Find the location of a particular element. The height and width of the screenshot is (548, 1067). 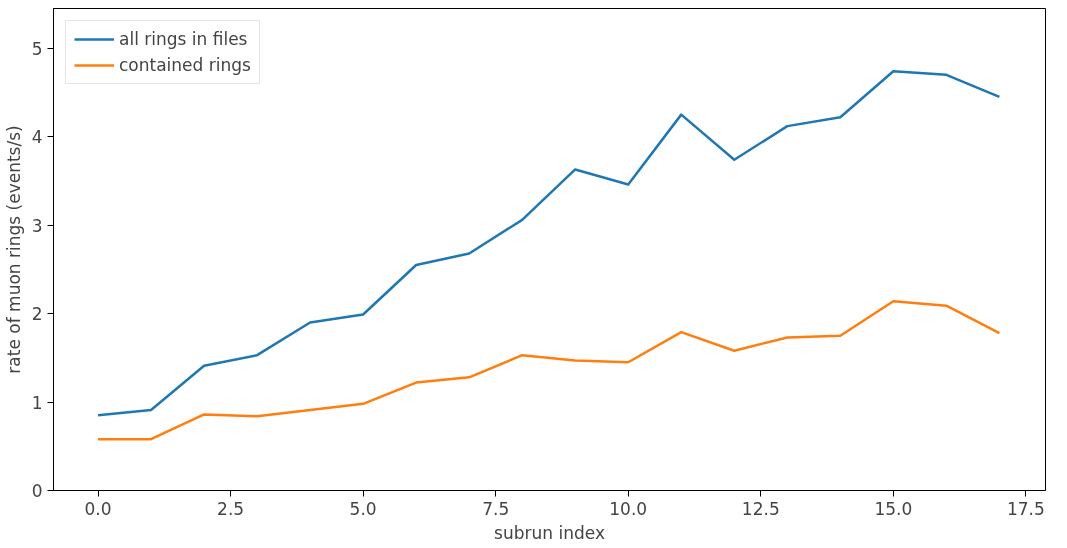

x-tick-label: 10.0 is located at coordinates (628, 508).